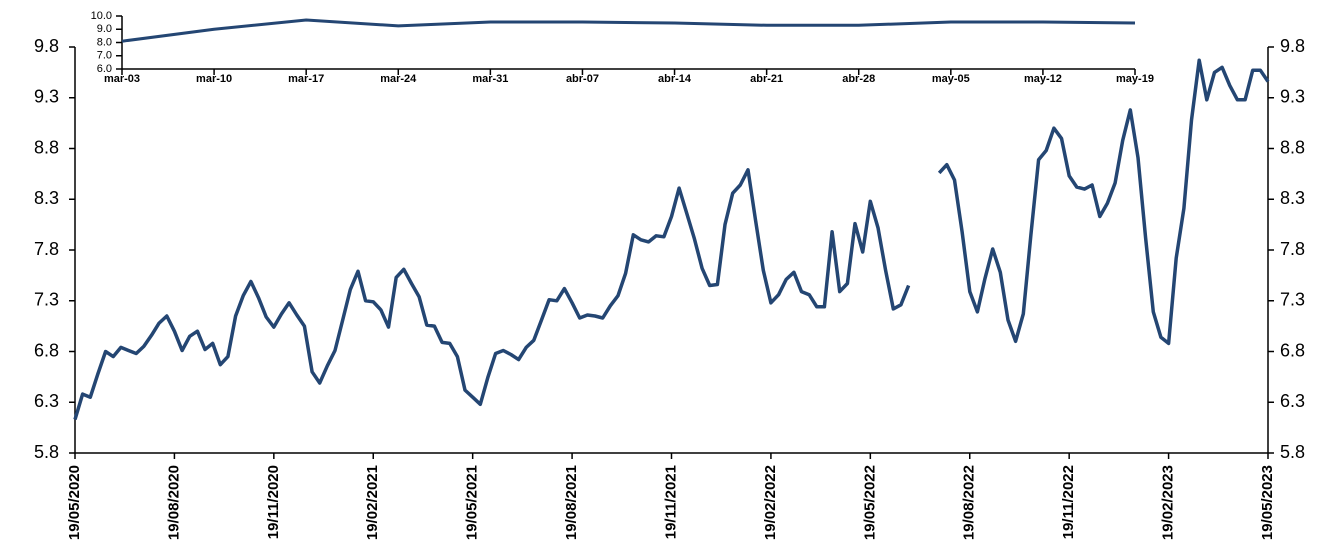  Describe the element at coordinates (101, 16) in the screenshot. I see `y-tick-label: 10.0` at that location.